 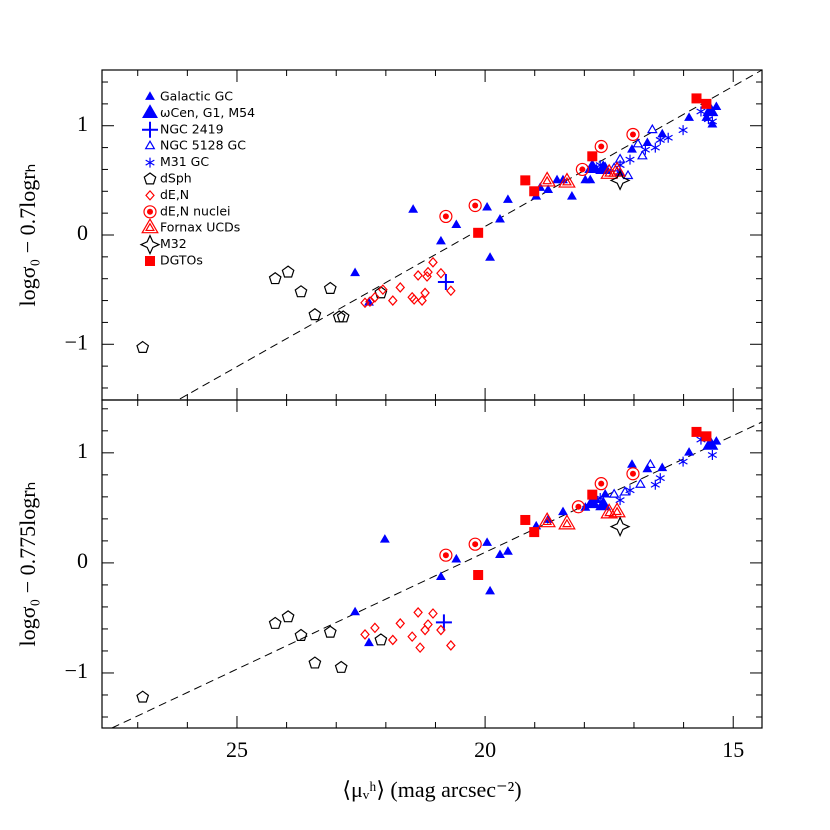 What do you see at coordinates (27, 564) in the screenshot?
I see `y-axis-label: logσ₀ − 0.775logrₕ` at bounding box center [27, 564].